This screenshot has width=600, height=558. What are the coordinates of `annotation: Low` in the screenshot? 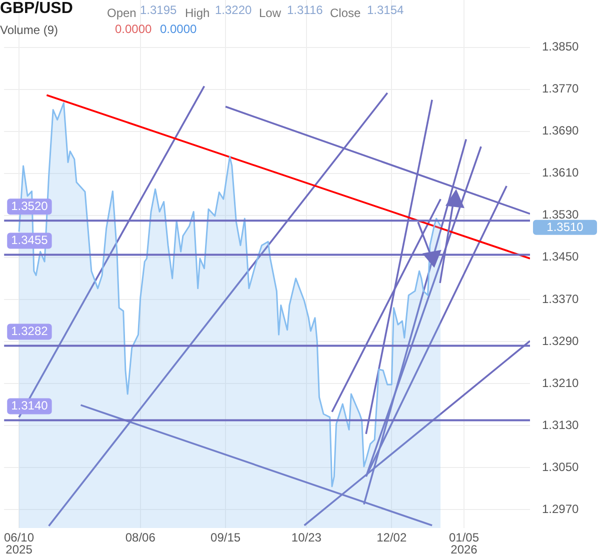 It's located at (270, 13).